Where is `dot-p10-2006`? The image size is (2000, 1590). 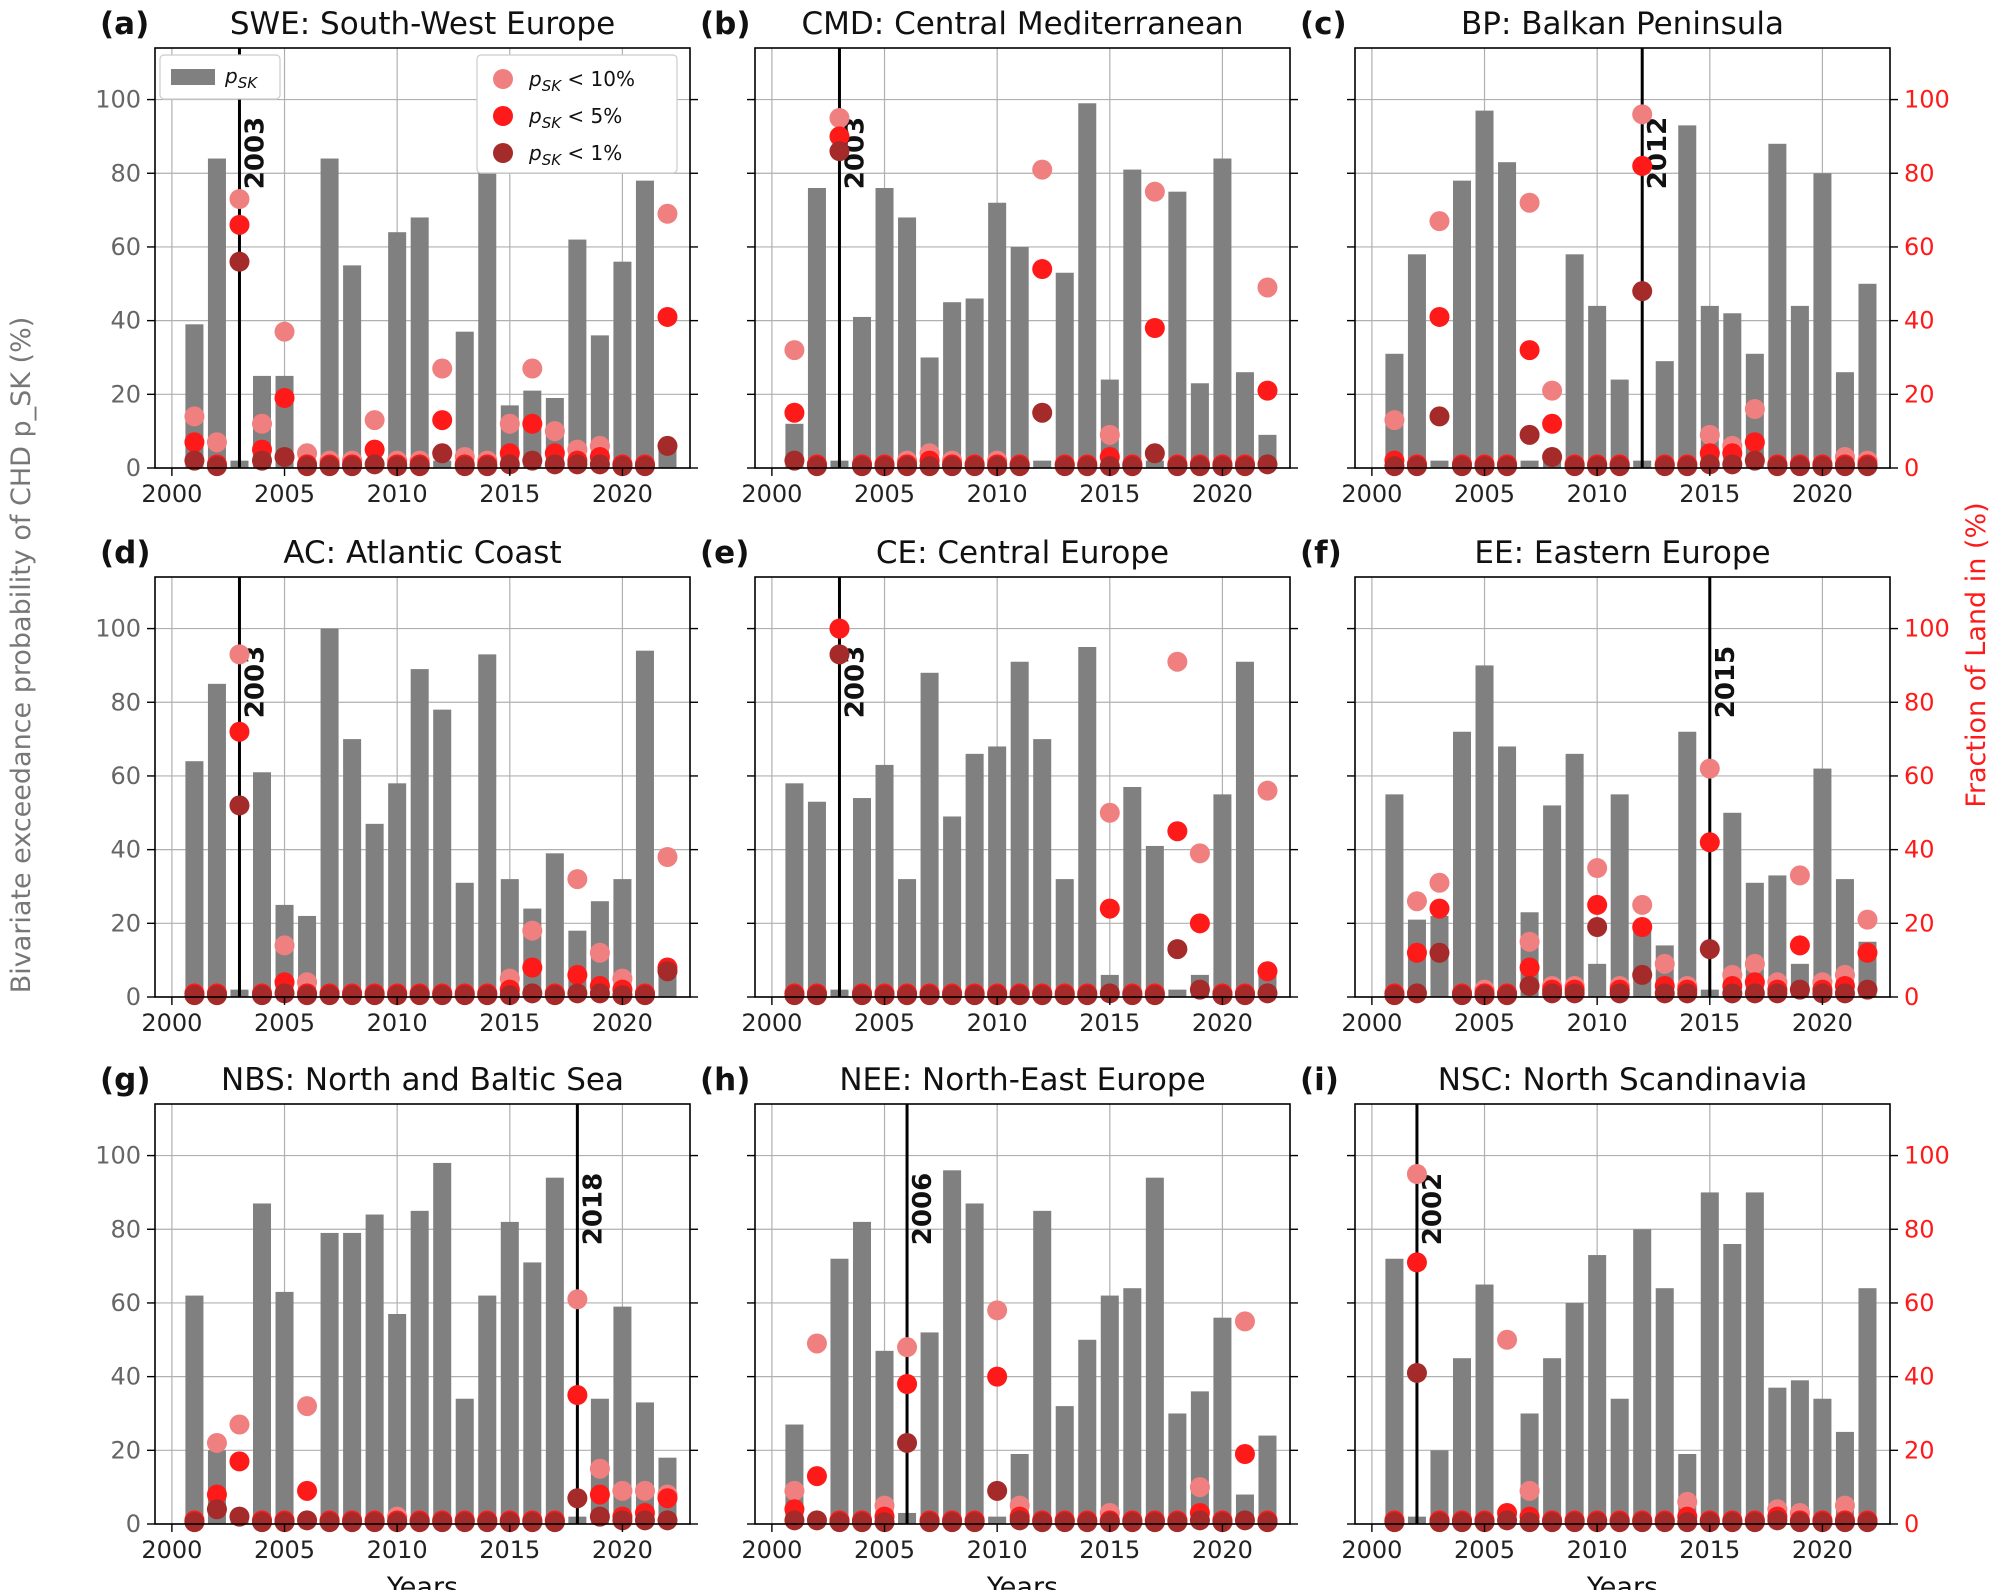 dot-p10-2006 is located at coordinates (1507, 1339).